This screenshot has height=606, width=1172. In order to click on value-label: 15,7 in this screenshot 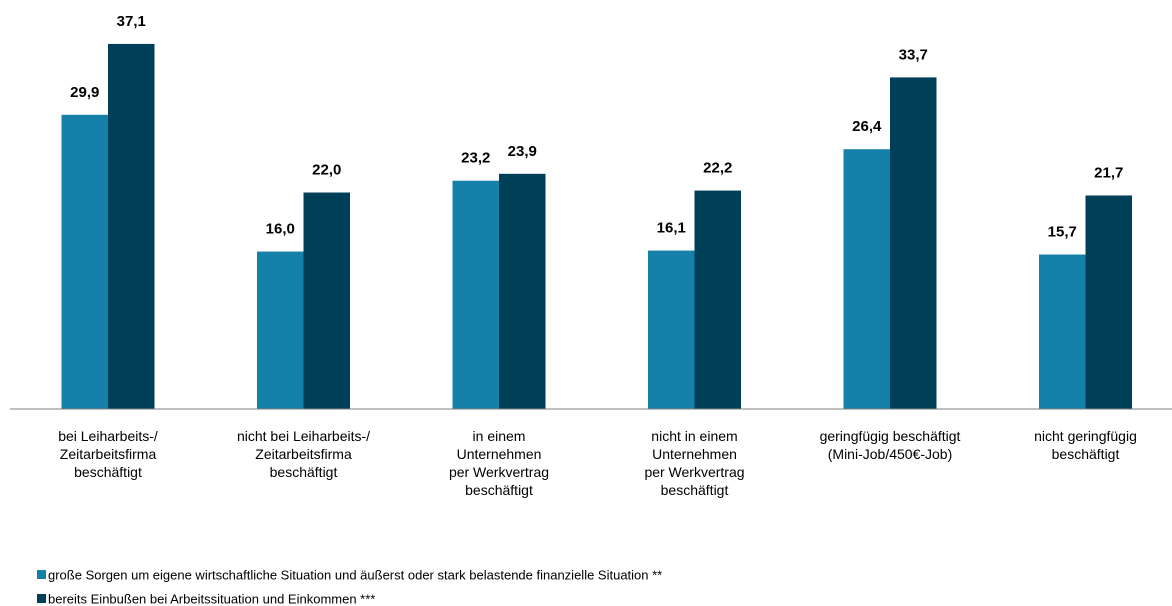, I will do `click(1062, 232)`.